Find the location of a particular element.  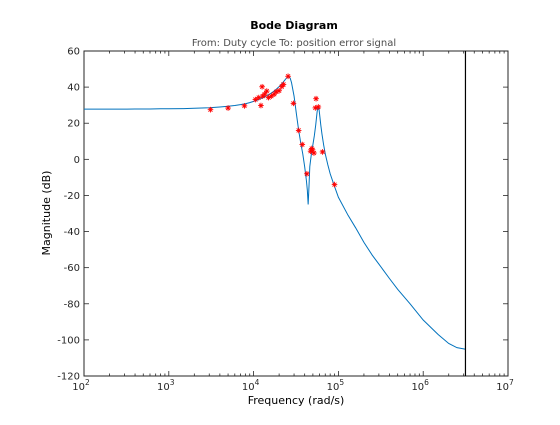

x-tick-label: 10⁴ is located at coordinates (251, 385).